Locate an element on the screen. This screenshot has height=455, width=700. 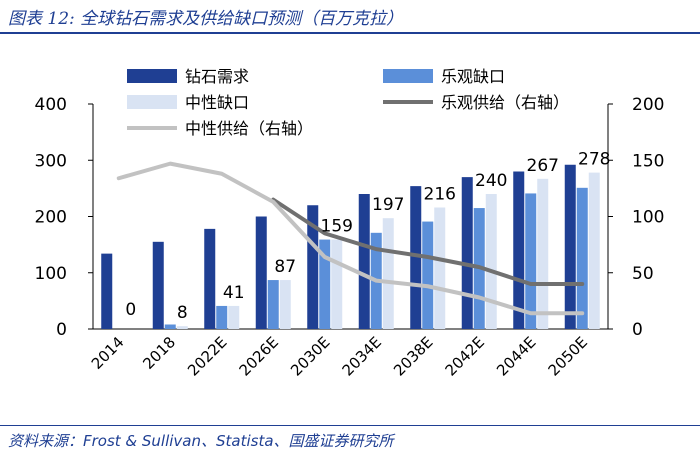
data-label: 267 is located at coordinates (543, 166).